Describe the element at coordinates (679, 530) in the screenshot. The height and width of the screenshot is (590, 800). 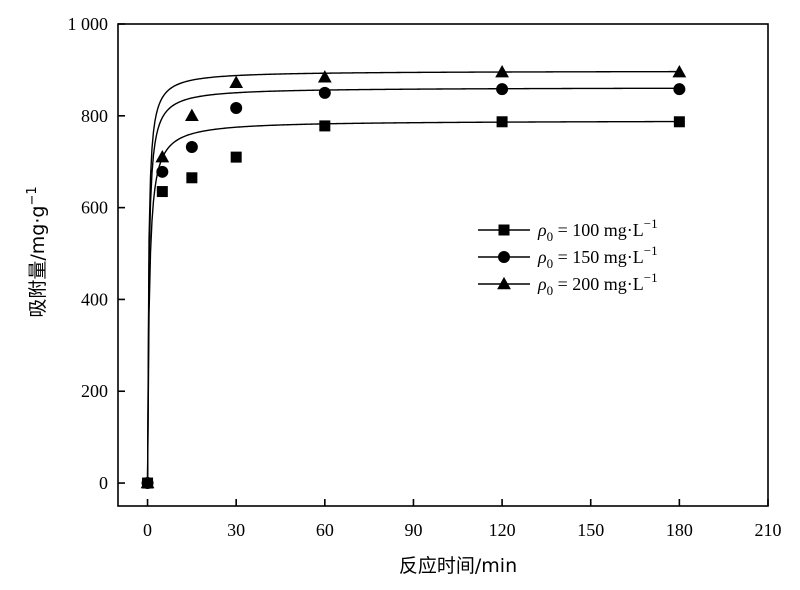
I see `x-tick-label: 180` at that location.